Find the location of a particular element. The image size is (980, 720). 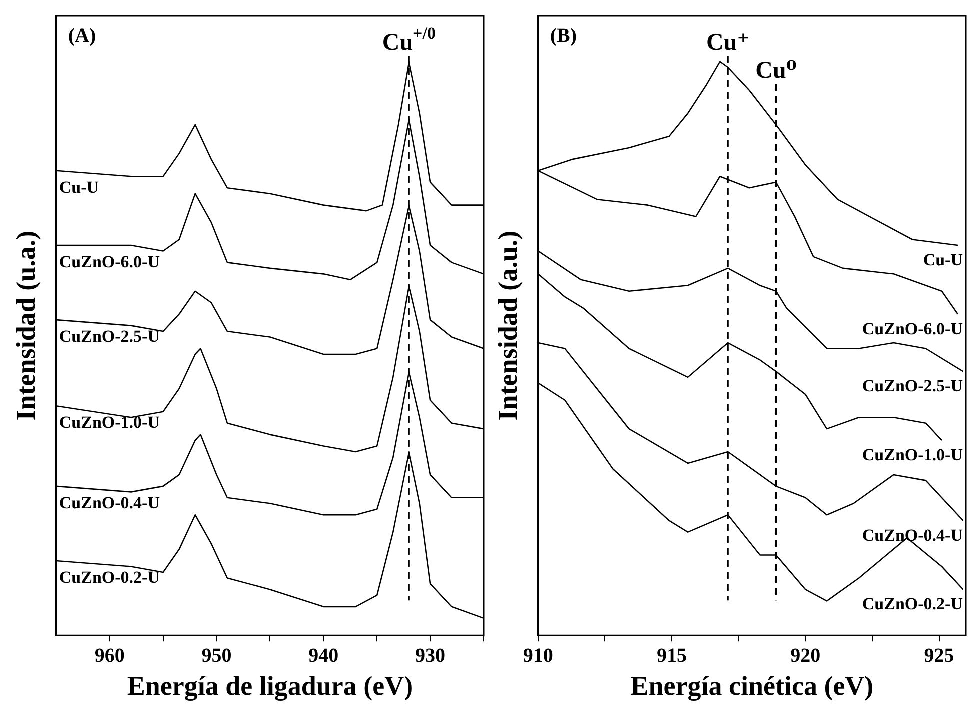

x-tick-label: 940 is located at coordinates (323, 655).